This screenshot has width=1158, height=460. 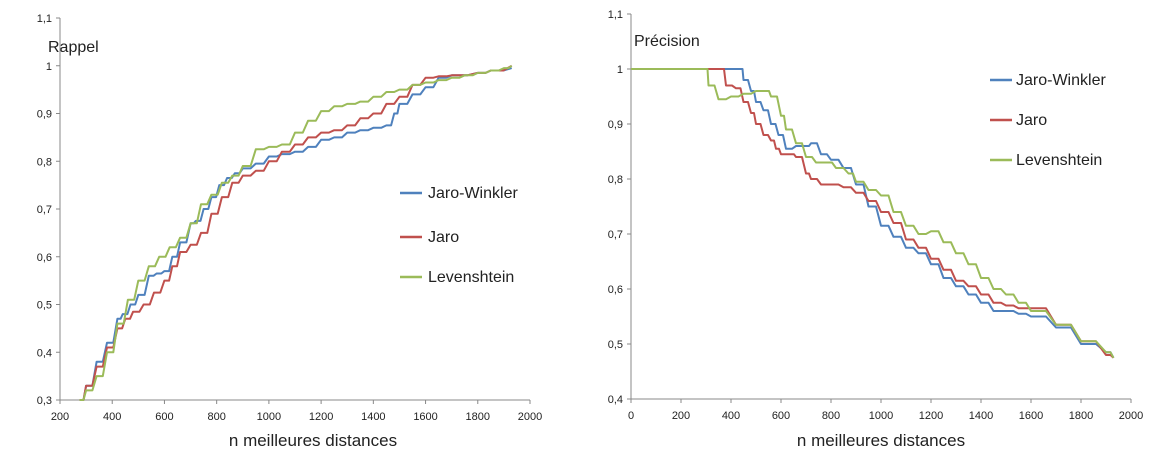 What do you see at coordinates (44, 401) in the screenshot?
I see `y-tick-label: 0,3` at bounding box center [44, 401].